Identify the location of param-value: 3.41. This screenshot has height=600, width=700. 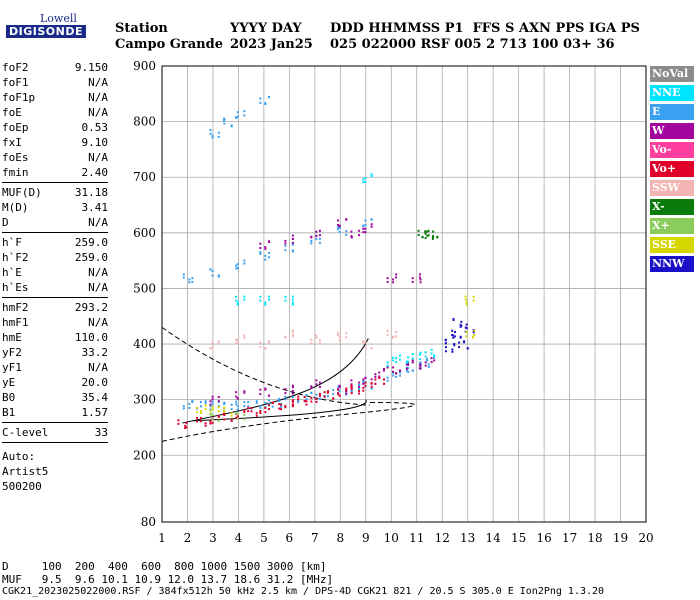
(95, 207).